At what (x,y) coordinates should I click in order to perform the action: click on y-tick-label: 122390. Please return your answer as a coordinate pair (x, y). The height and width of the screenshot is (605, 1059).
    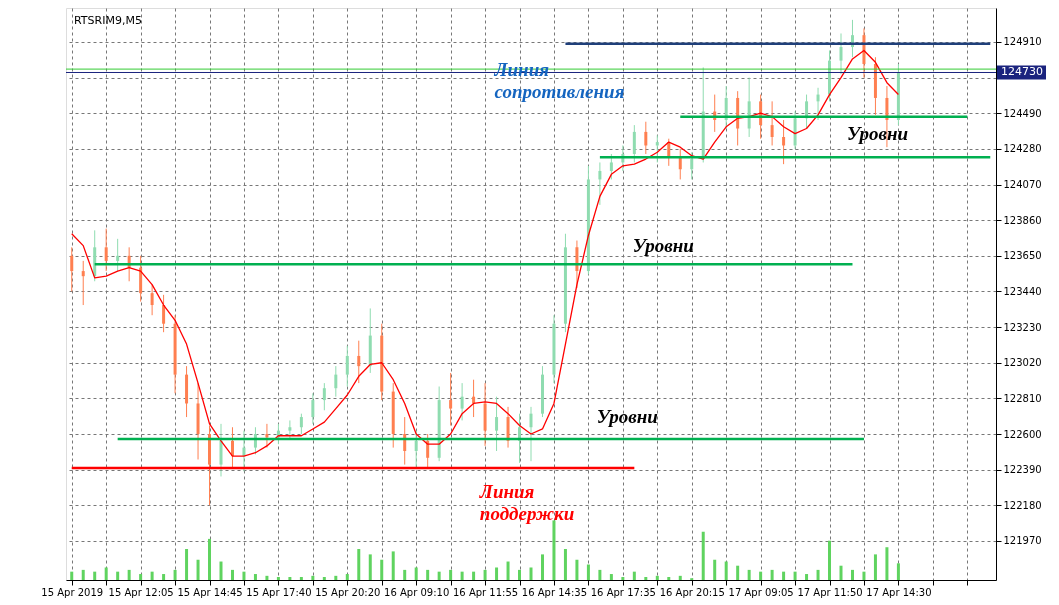
    Looking at the image, I should click on (1022, 470).